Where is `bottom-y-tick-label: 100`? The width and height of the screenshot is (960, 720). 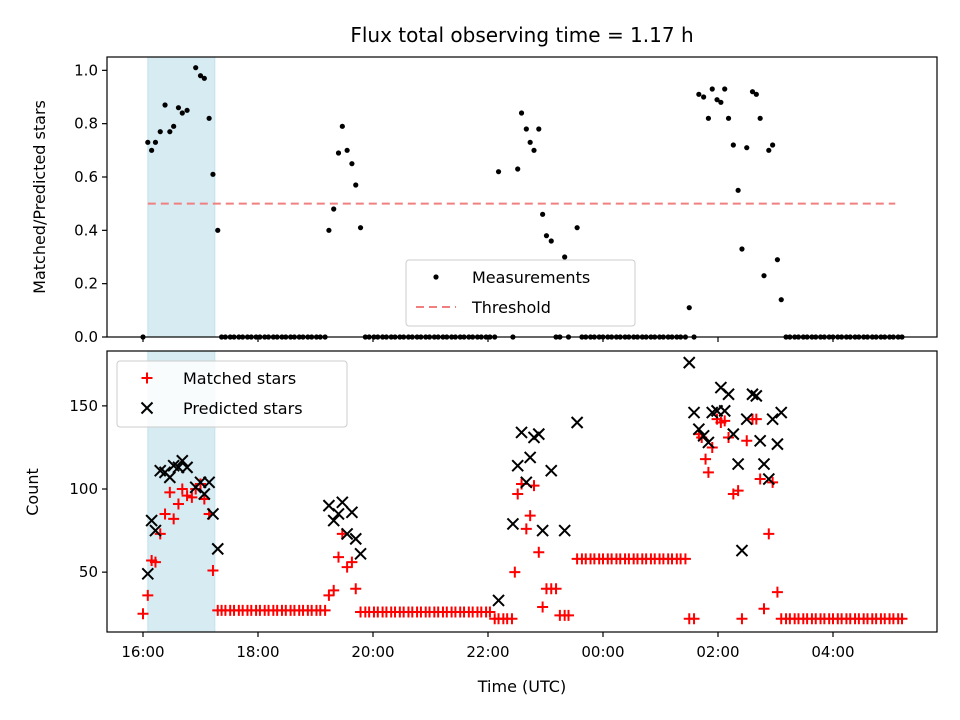 bottom-y-tick-label: 100 is located at coordinates (83, 489).